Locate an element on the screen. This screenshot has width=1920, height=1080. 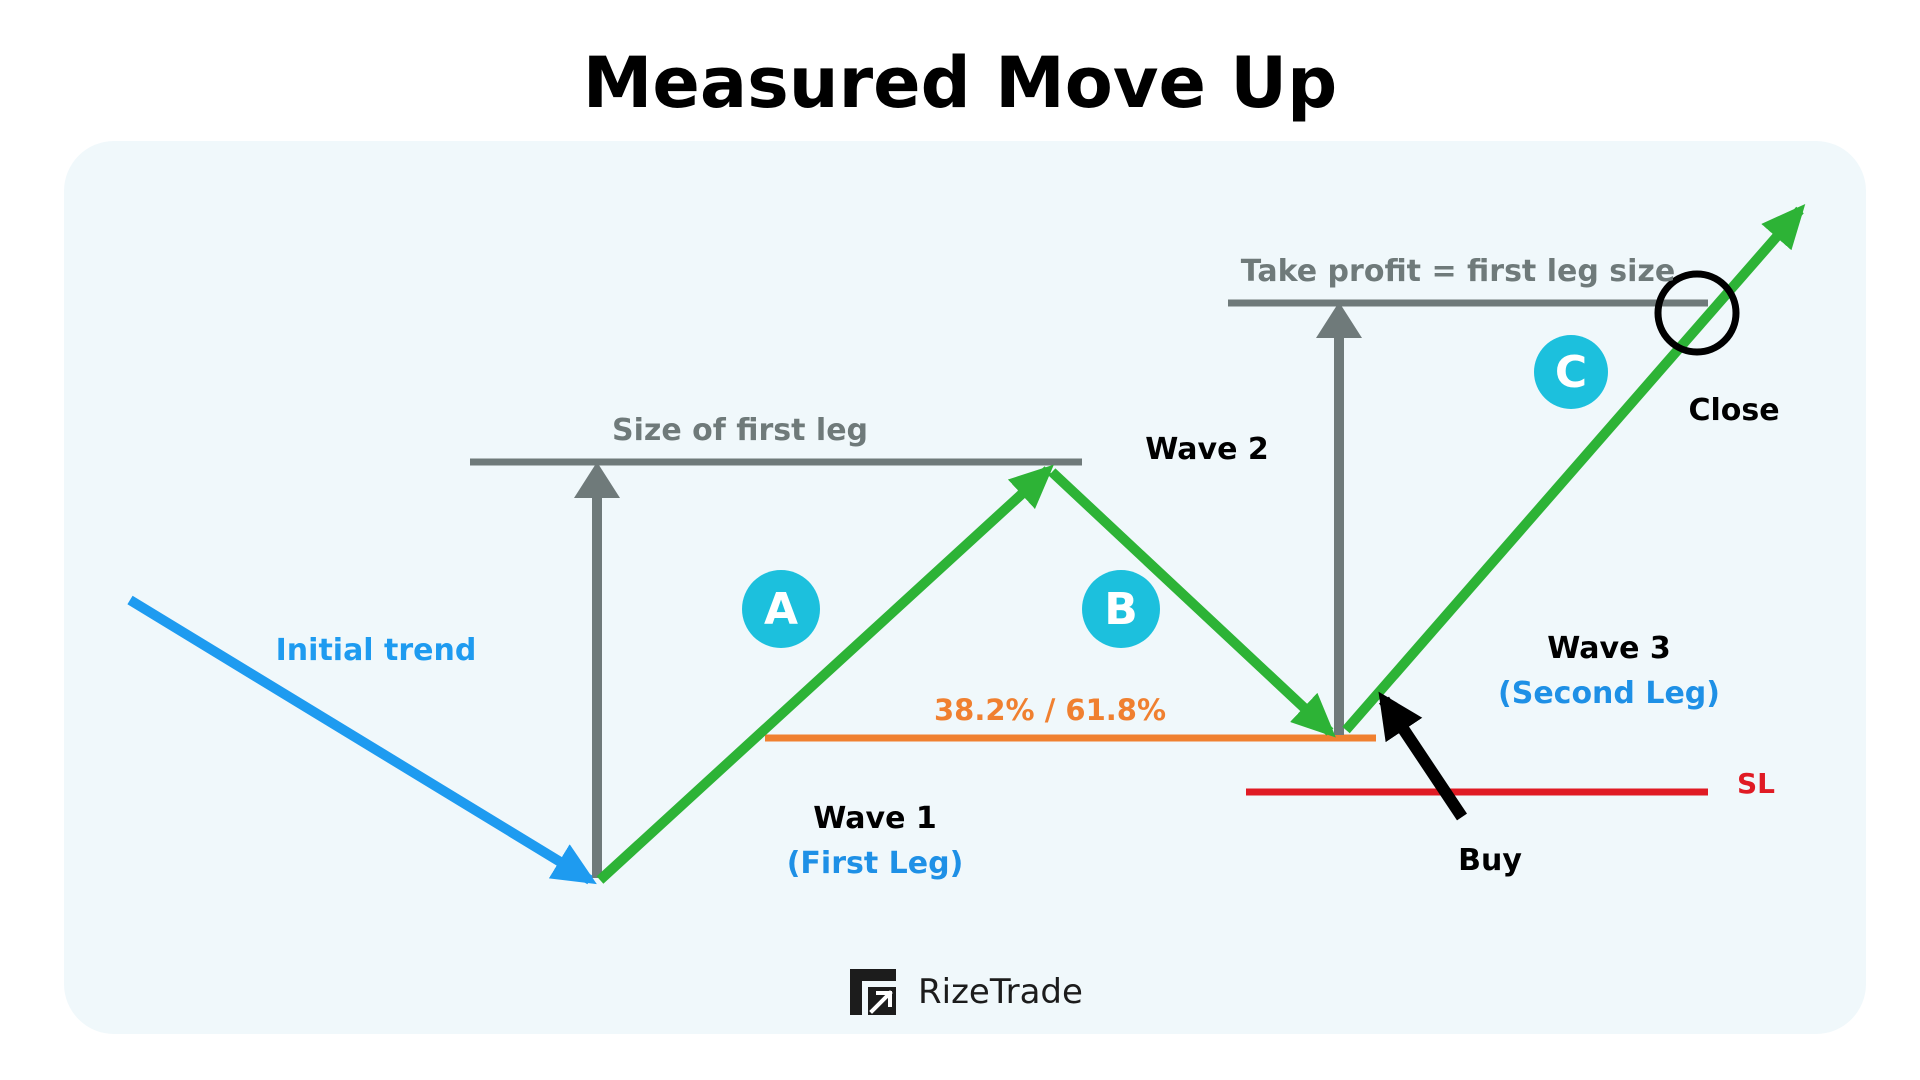
wave-3-sublabel: (Second Leg) is located at coordinates (1609, 693).